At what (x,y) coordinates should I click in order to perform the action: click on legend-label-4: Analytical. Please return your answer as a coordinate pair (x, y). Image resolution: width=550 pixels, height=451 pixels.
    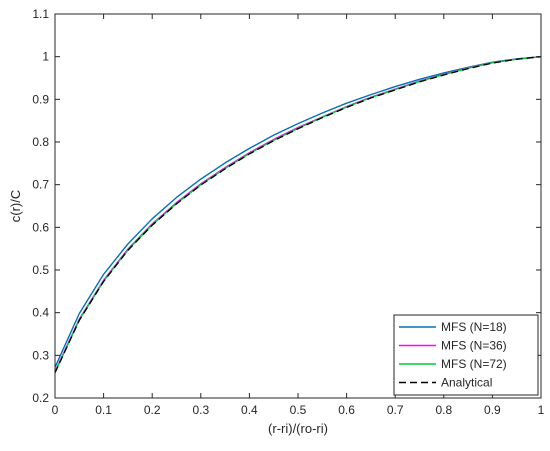
    Looking at the image, I should click on (466, 383).